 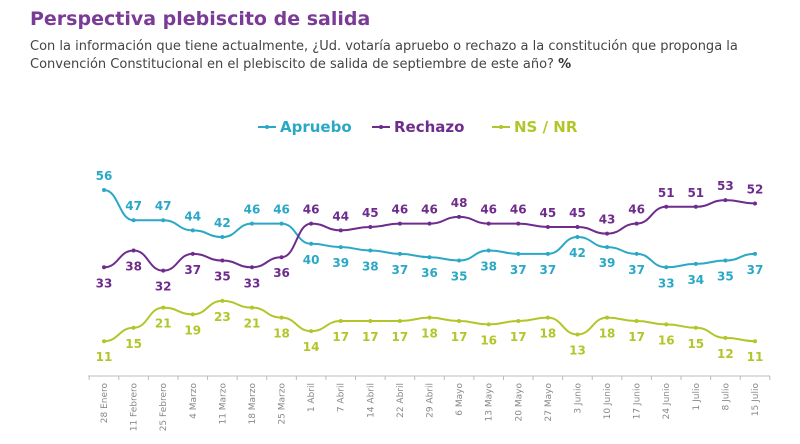 I want to click on data-label: 33, so click(x=252, y=283).